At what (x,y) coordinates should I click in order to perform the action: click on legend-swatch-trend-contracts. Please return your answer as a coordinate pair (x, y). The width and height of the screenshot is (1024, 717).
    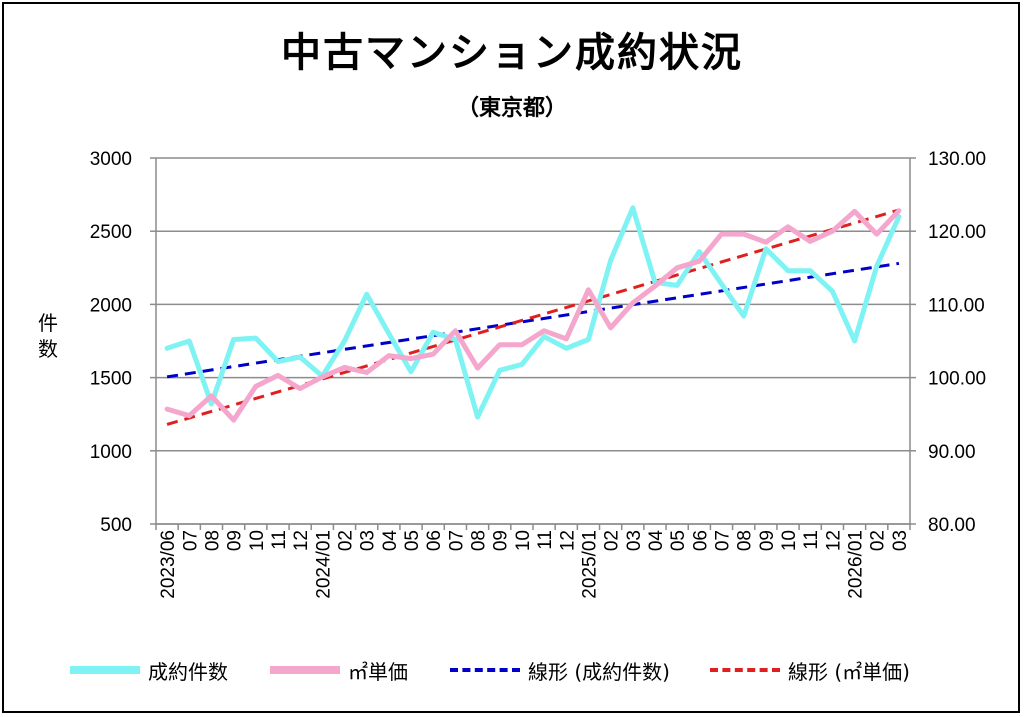
    Looking at the image, I should click on (485, 670).